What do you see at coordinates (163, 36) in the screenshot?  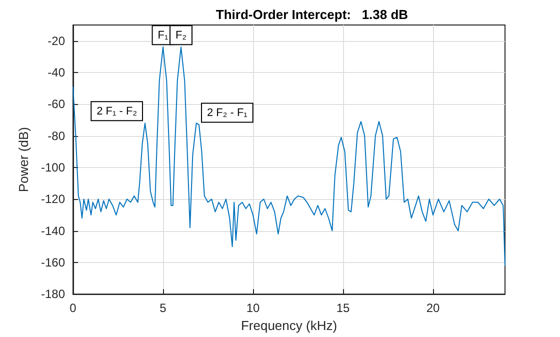 I see `annotation: F₁` at bounding box center [163, 36].